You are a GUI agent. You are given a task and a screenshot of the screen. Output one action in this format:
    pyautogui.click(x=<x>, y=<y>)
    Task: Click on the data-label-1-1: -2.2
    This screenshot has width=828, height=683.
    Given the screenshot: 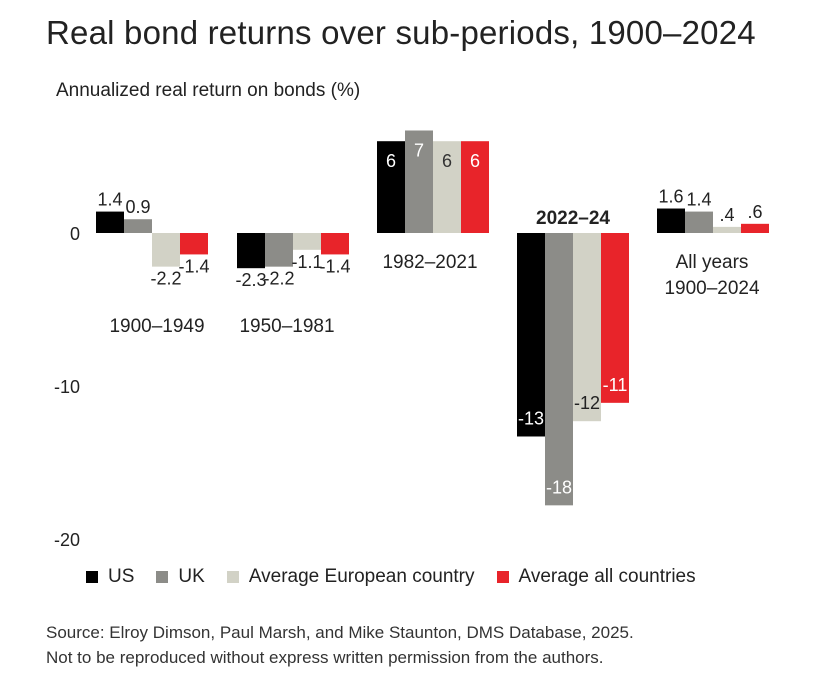 What is the action you would take?
    pyautogui.click(x=278, y=279)
    